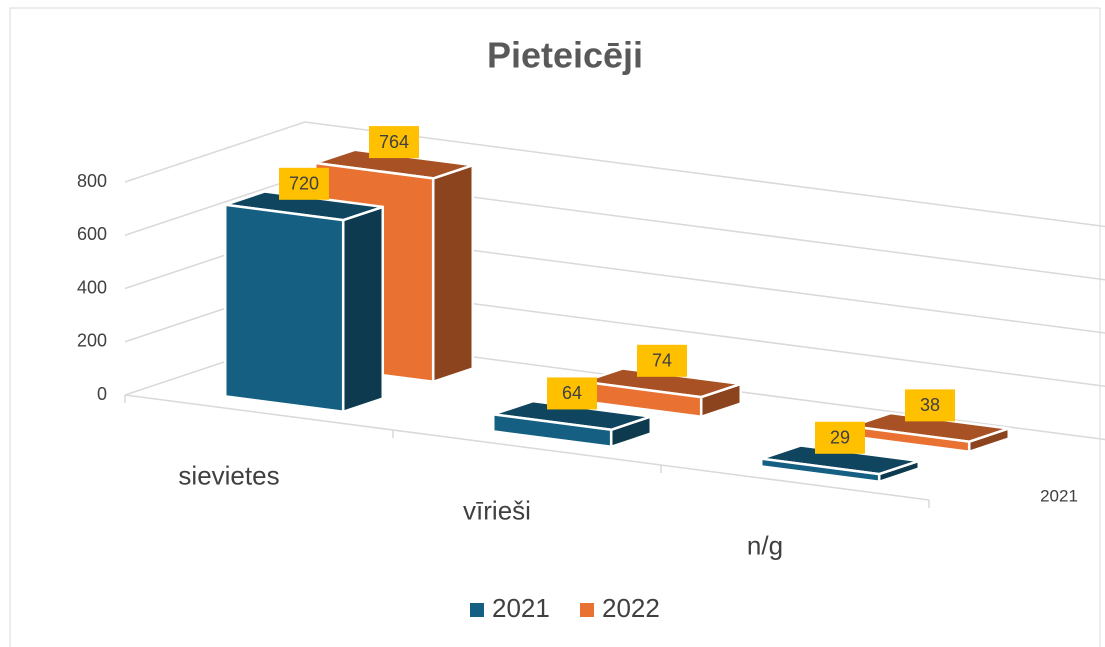 Image resolution: width=1105 pixels, height=647 pixels. Describe the element at coordinates (92, 341) in the screenshot. I see `y-tick-label: 200` at that location.